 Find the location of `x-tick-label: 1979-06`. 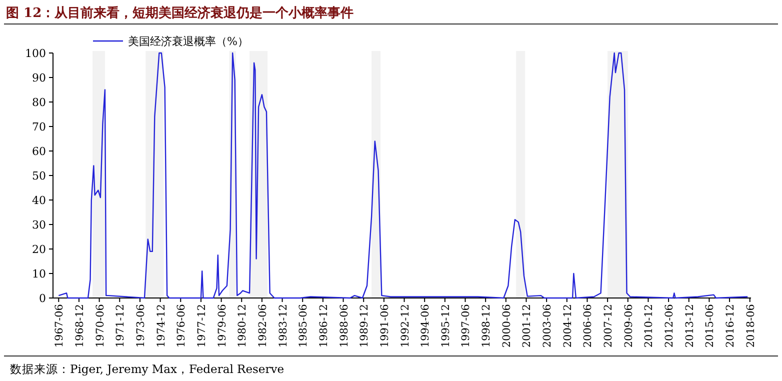

x-tick-label: 1979-06 is located at coordinates (222, 326).